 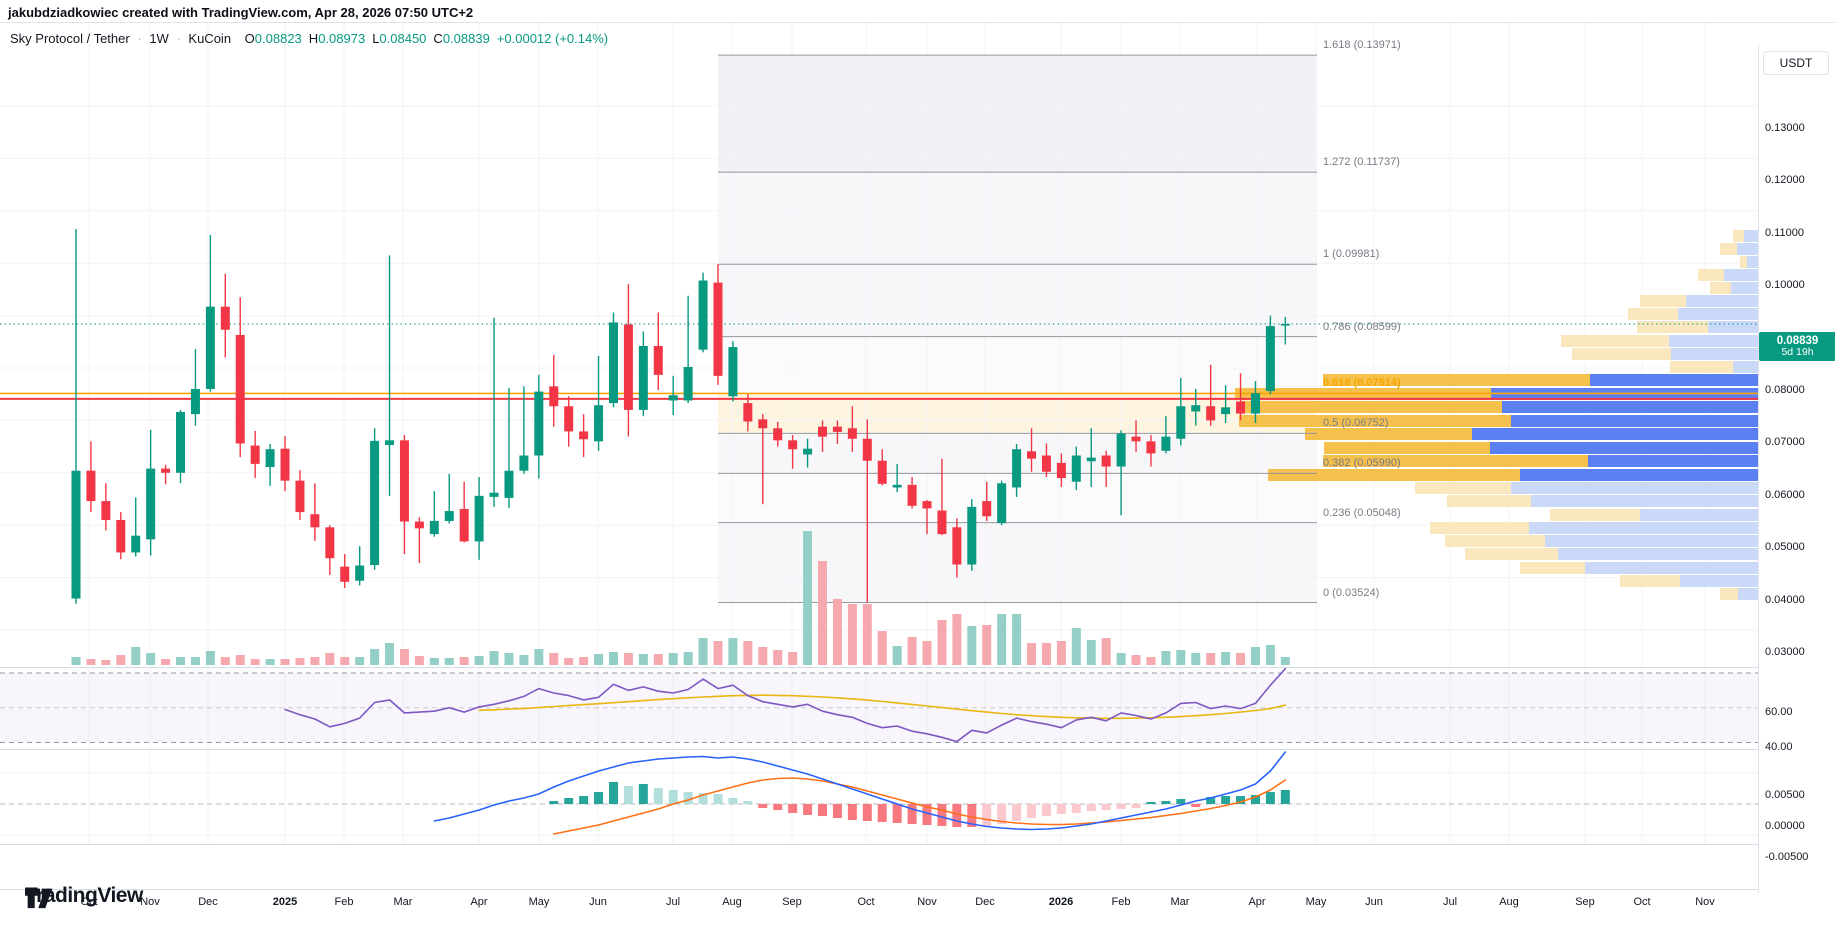 What do you see at coordinates (438, 38) in the screenshot?
I see `close-label: C` at bounding box center [438, 38].